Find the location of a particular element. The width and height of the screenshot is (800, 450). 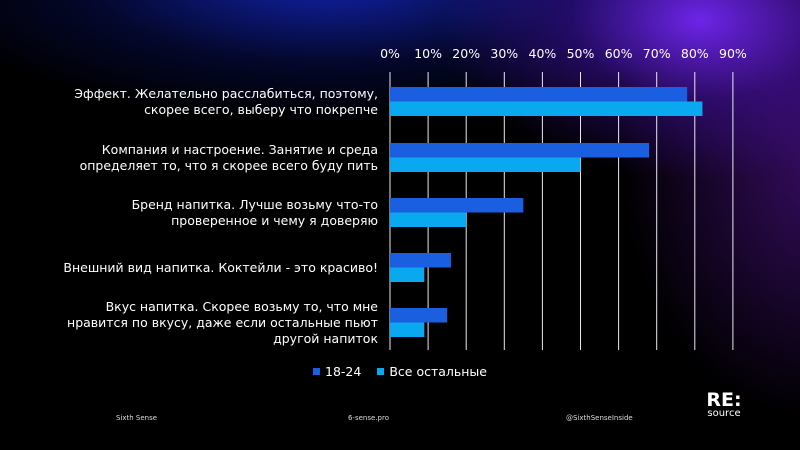

logo-bottom: source is located at coordinates (724, 413).